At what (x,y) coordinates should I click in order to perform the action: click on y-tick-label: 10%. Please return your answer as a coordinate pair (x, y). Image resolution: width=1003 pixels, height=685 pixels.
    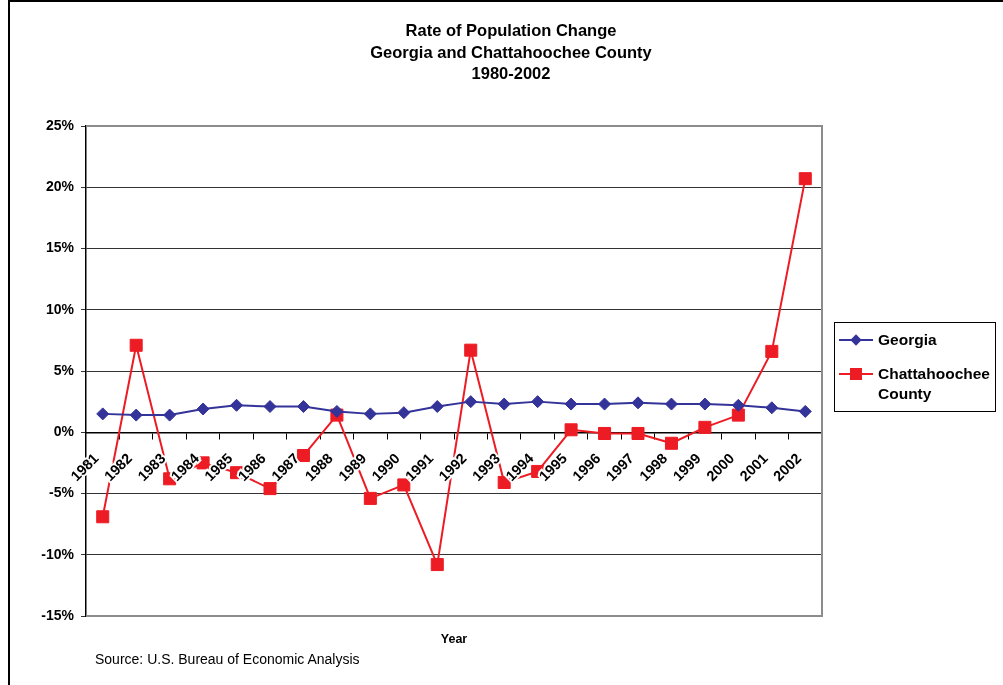
    Looking at the image, I should click on (60, 308).